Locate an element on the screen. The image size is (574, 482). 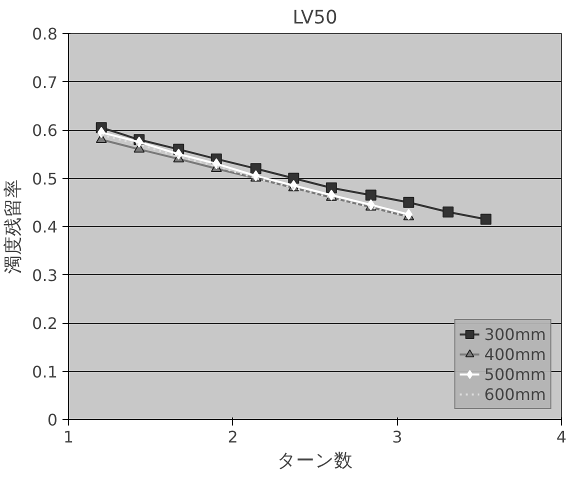
x-tick-label: 3 is located at coordinates (397, 437).